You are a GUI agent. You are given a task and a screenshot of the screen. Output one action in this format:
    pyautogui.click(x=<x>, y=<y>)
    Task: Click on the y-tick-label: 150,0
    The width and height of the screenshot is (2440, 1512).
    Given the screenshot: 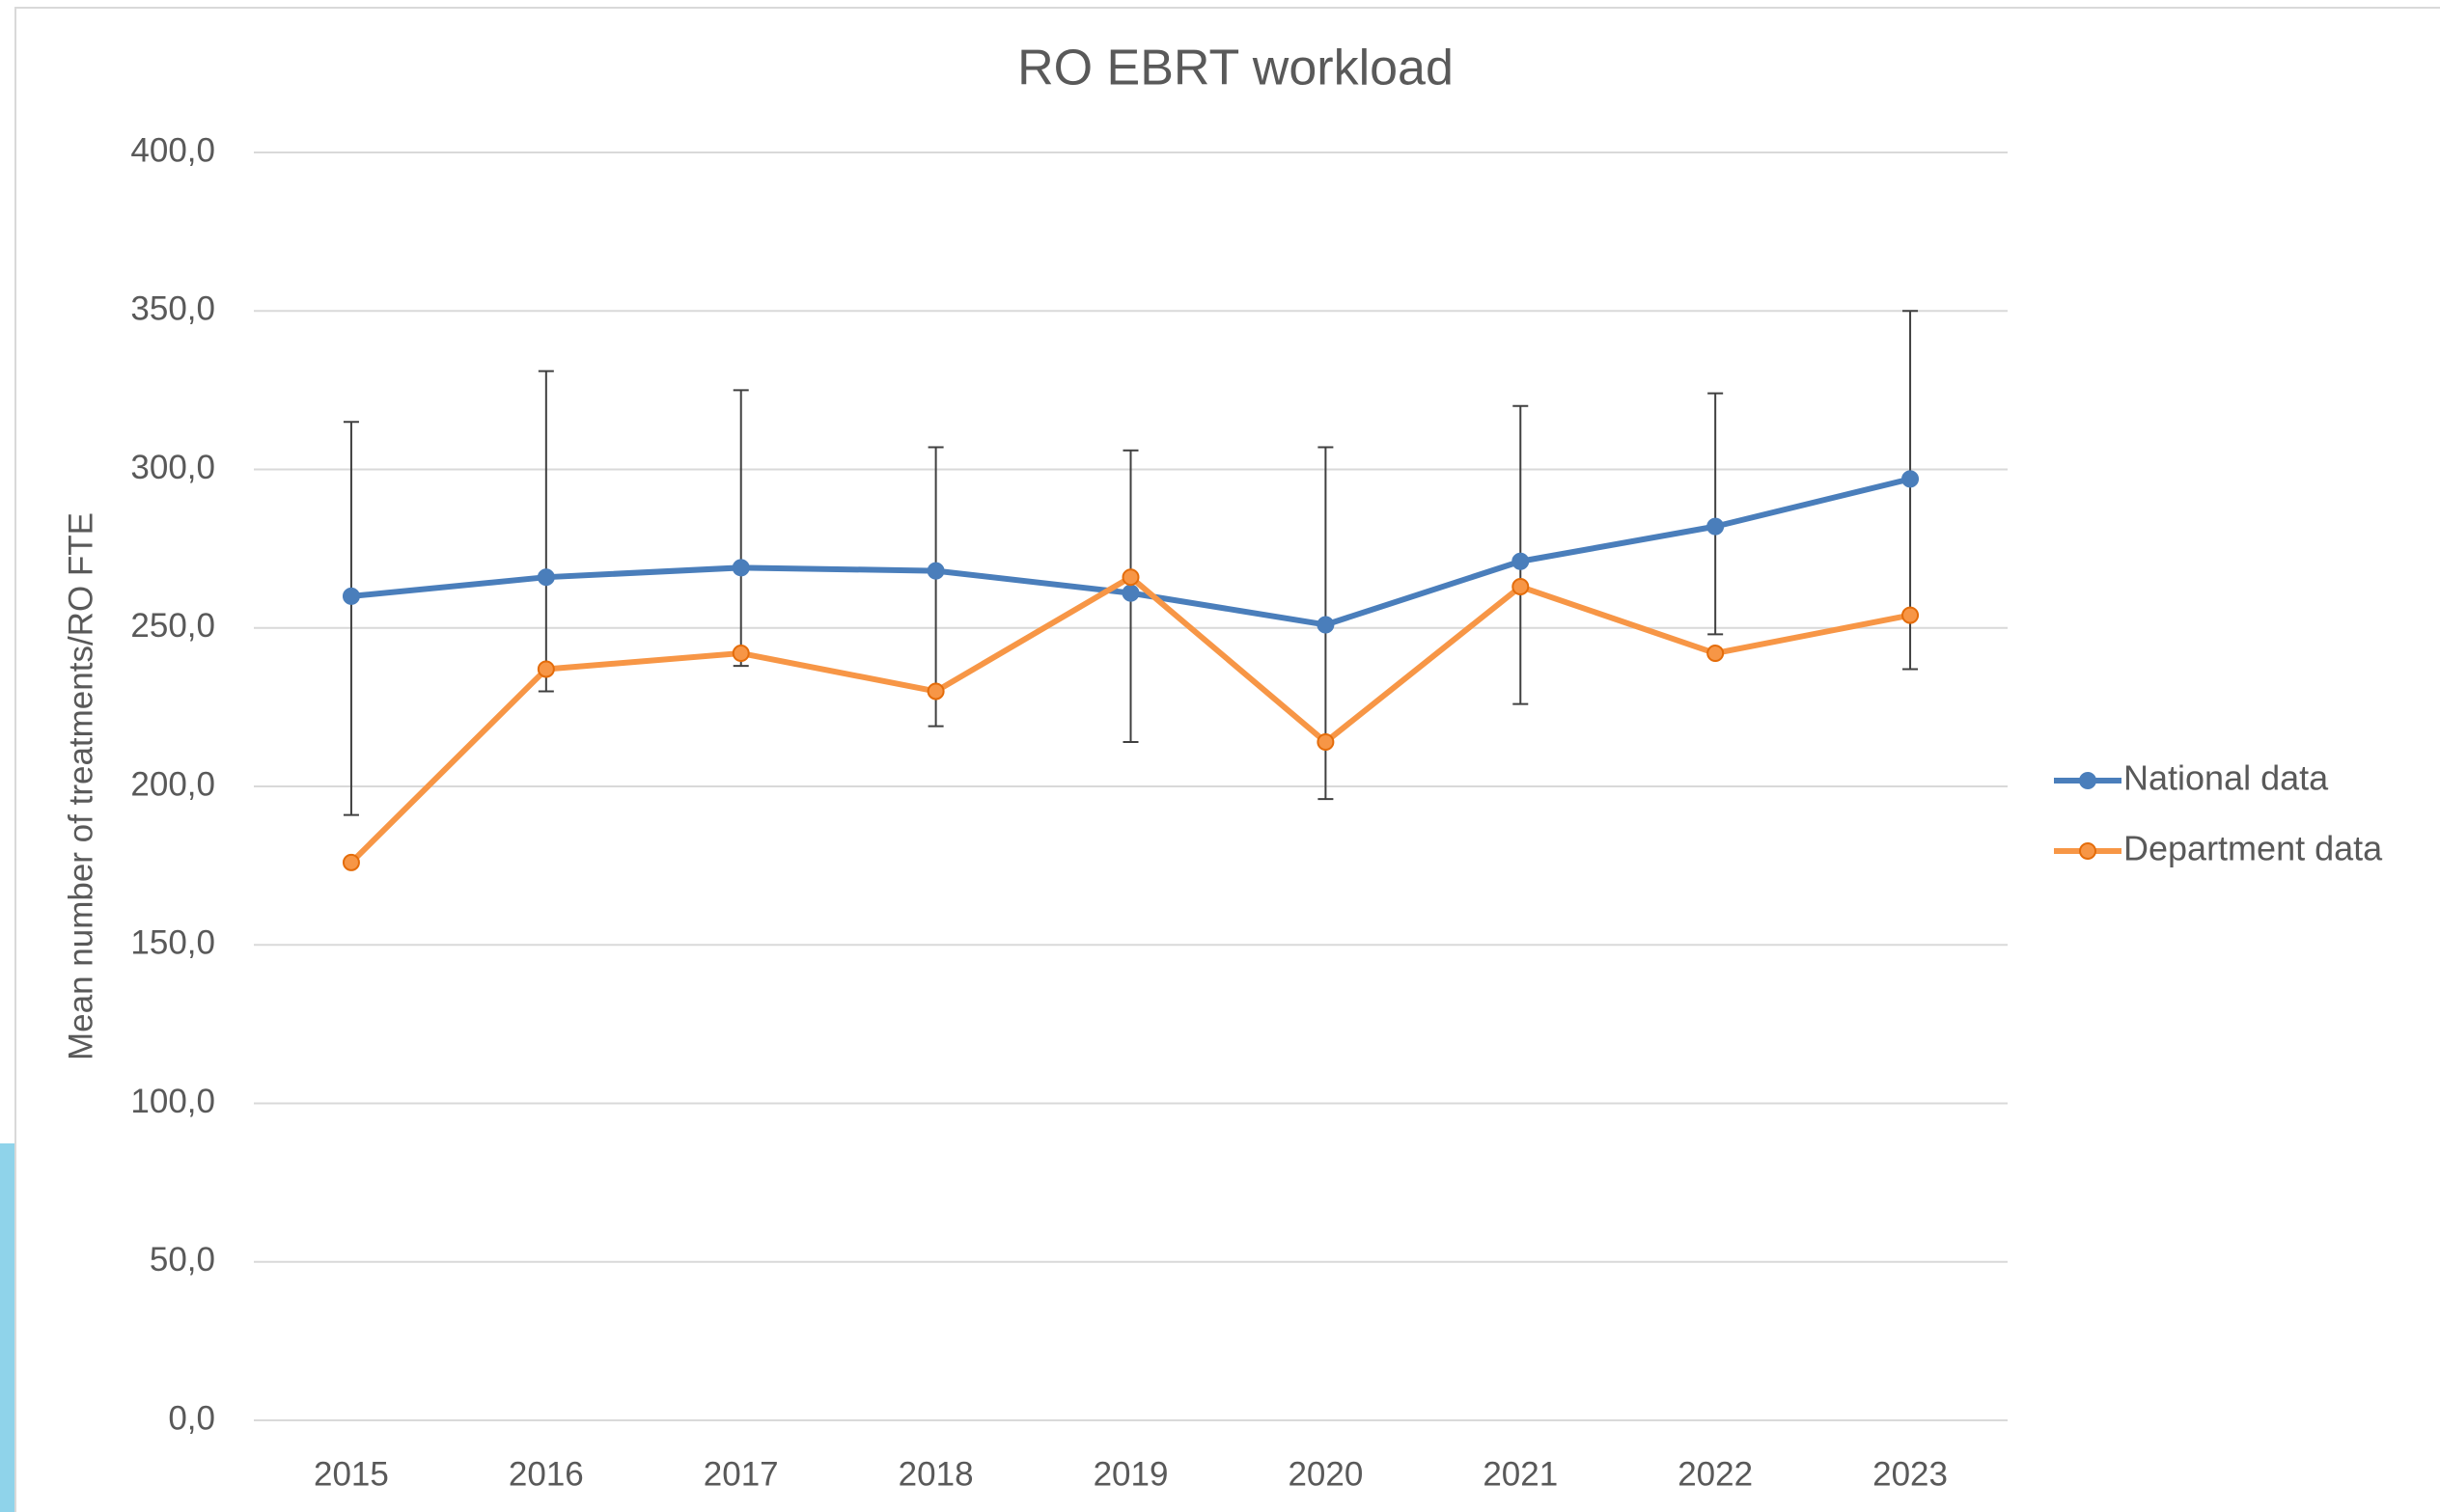 What is the action you would take?
    pyautogui.click(x=172, y=943)
    